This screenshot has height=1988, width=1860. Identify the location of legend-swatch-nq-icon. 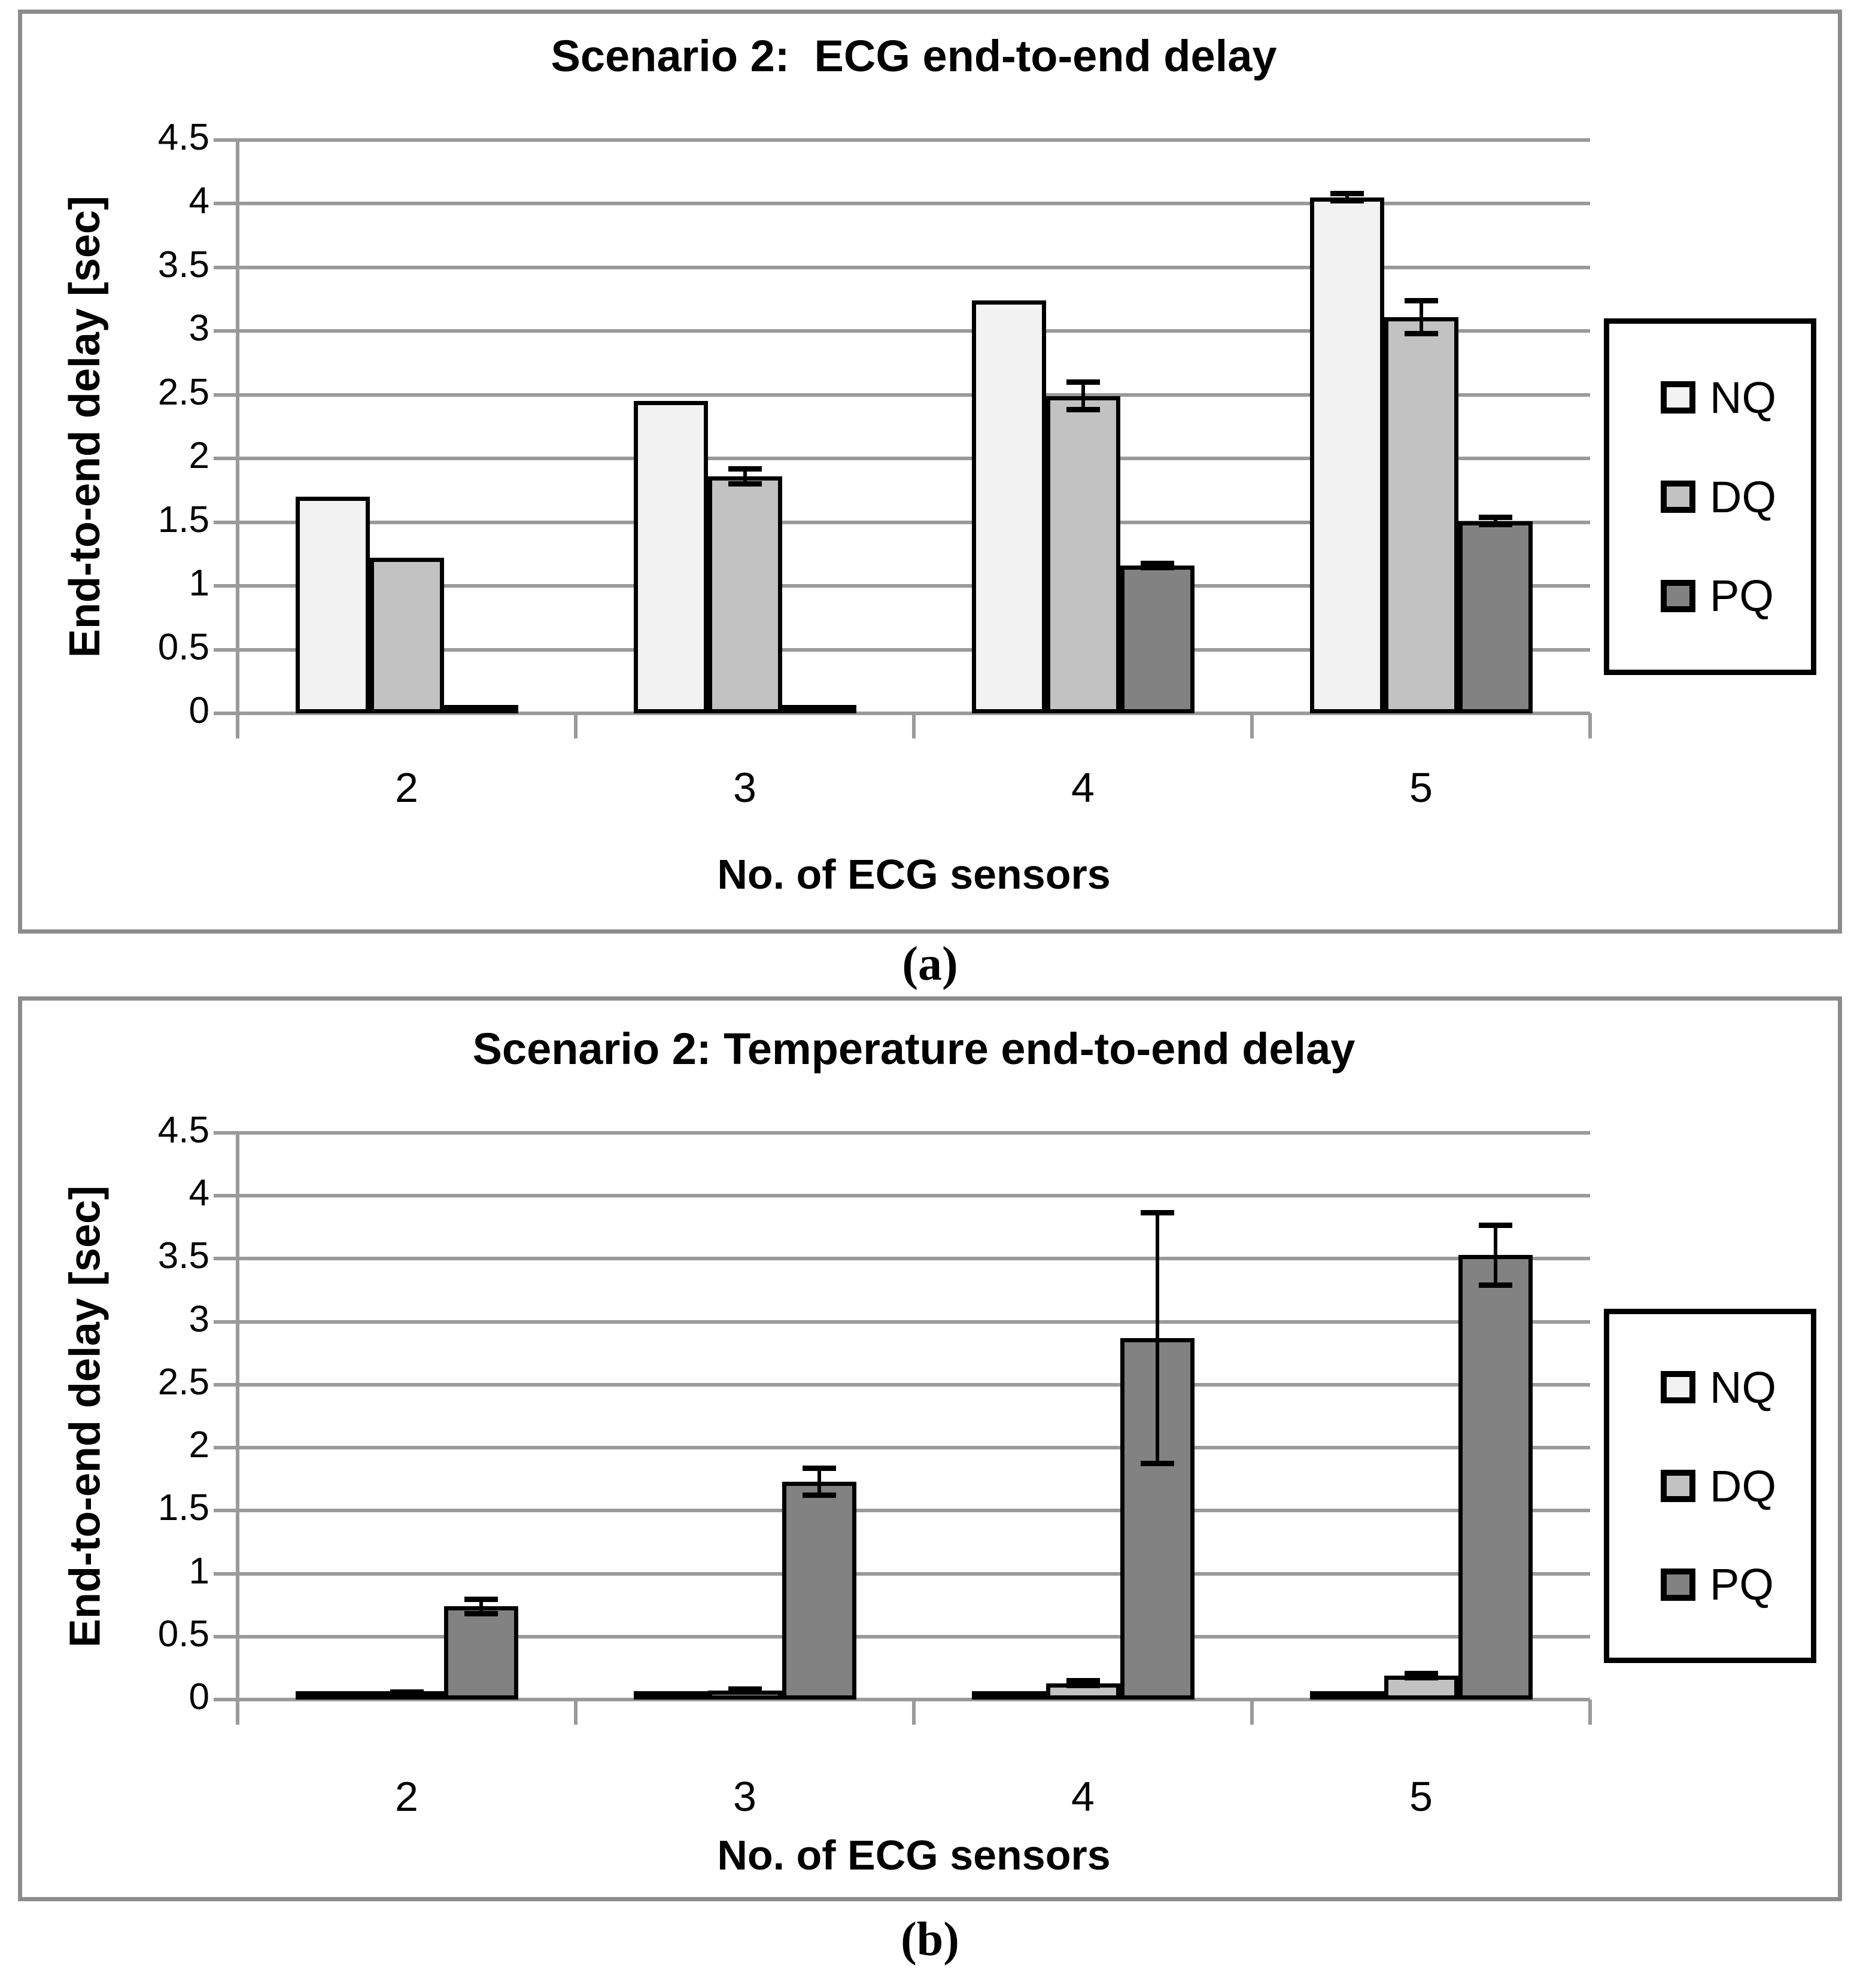
(1678, 397).